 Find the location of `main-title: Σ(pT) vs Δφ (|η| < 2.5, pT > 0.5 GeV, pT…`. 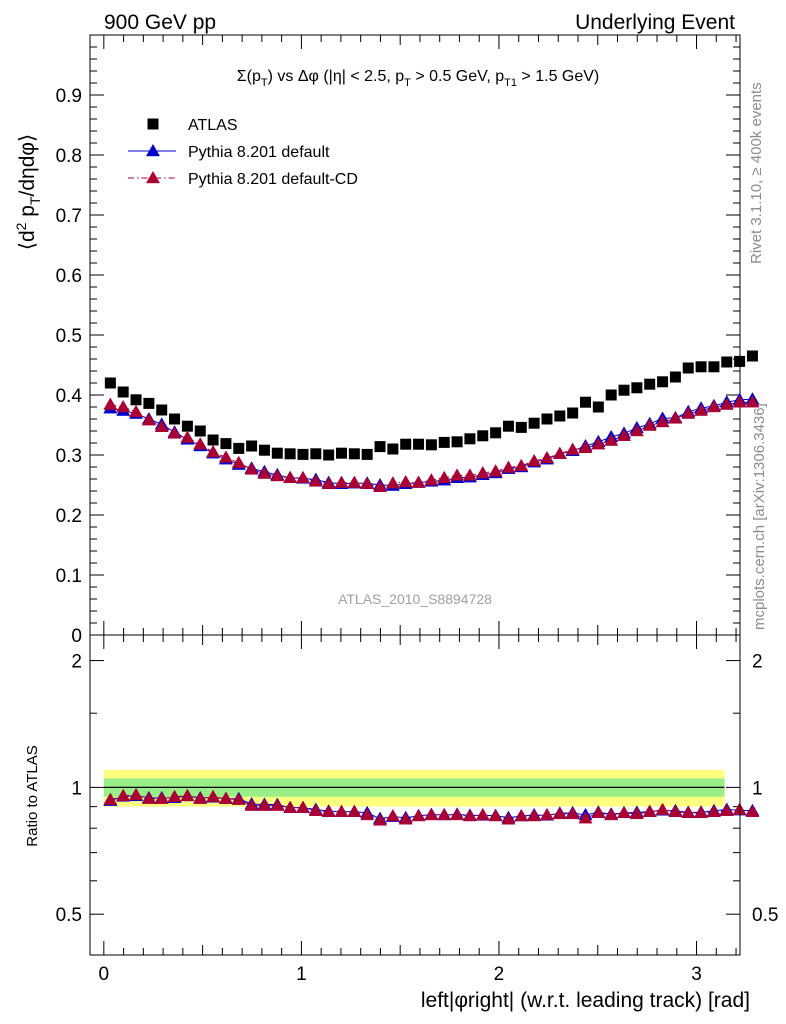

main-title: Σ(pT) vs Δφ (|η| < 2.5, pT > 0.5 GeV, pT… is located at coordinates (418, 78).